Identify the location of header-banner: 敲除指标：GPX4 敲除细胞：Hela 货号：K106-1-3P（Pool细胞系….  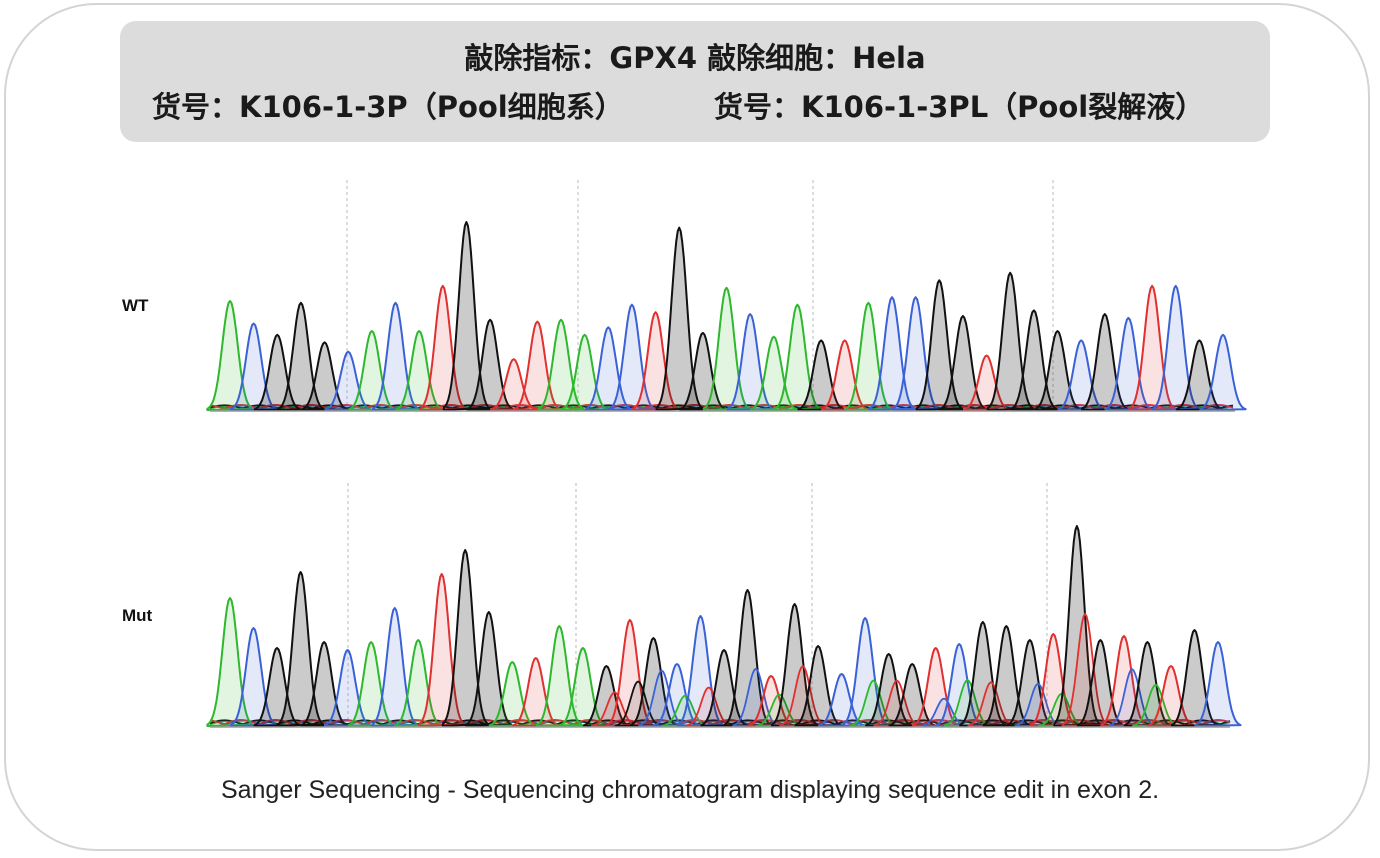
(695, 81).